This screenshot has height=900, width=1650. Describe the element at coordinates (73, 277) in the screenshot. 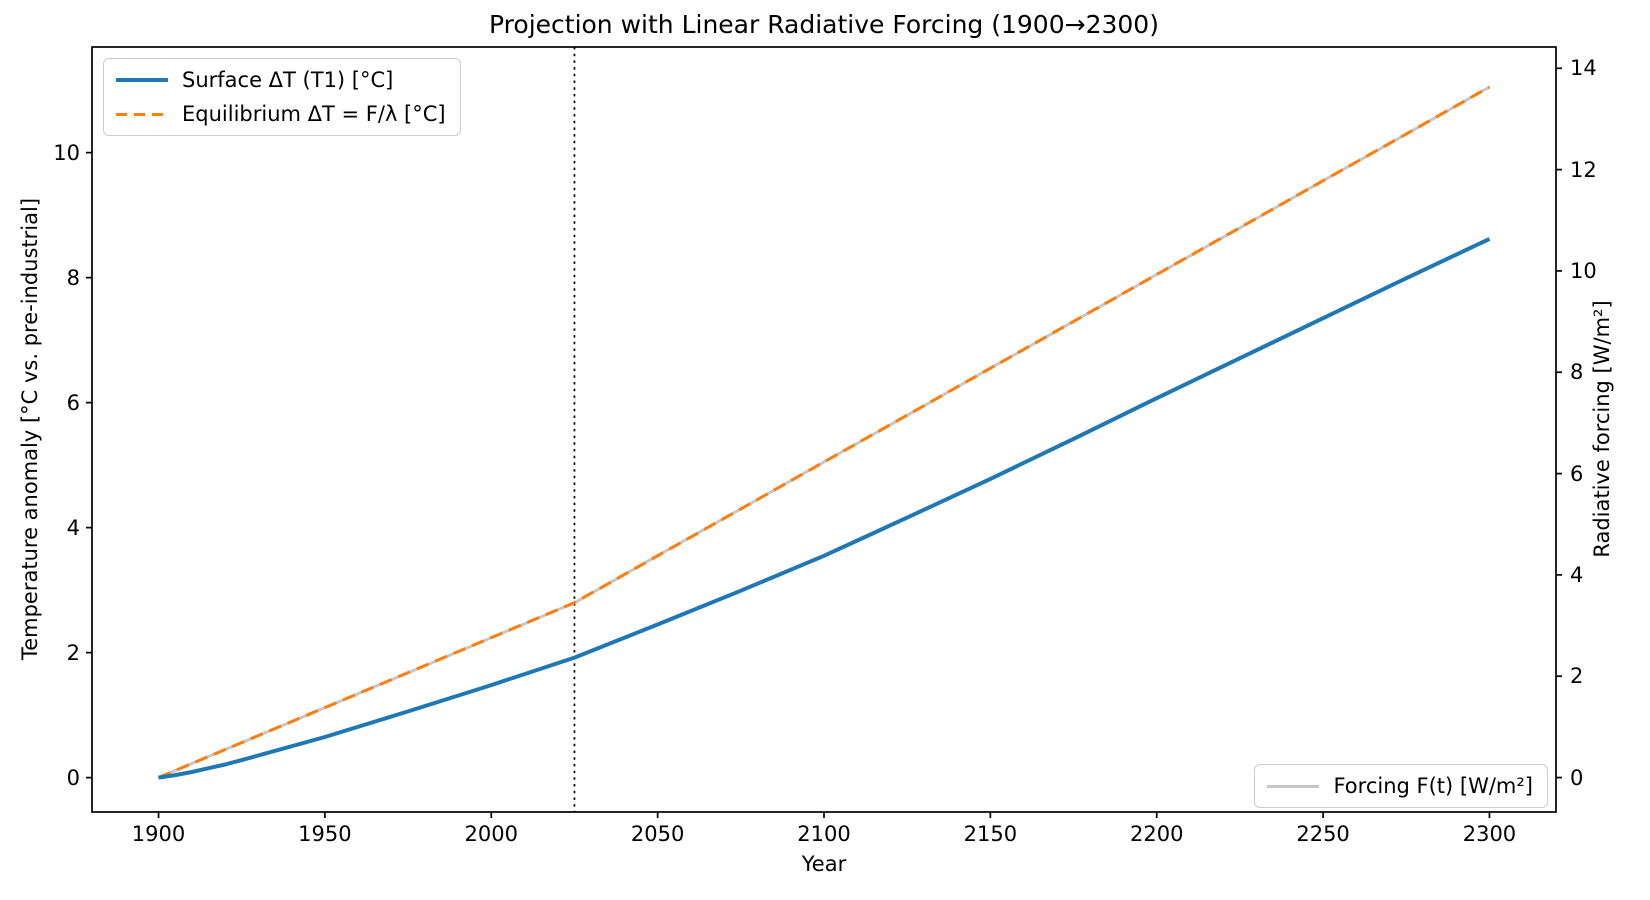

I see `y-tick-label-left: 8` at that location.